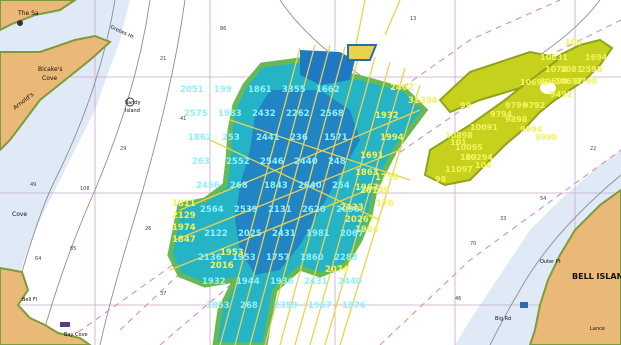 The height and width of the screenshot is (345, 621). Describe the element at coordinates (282, 282) in the screenshot. I see `survey-sounding-label: 1936` at that location.